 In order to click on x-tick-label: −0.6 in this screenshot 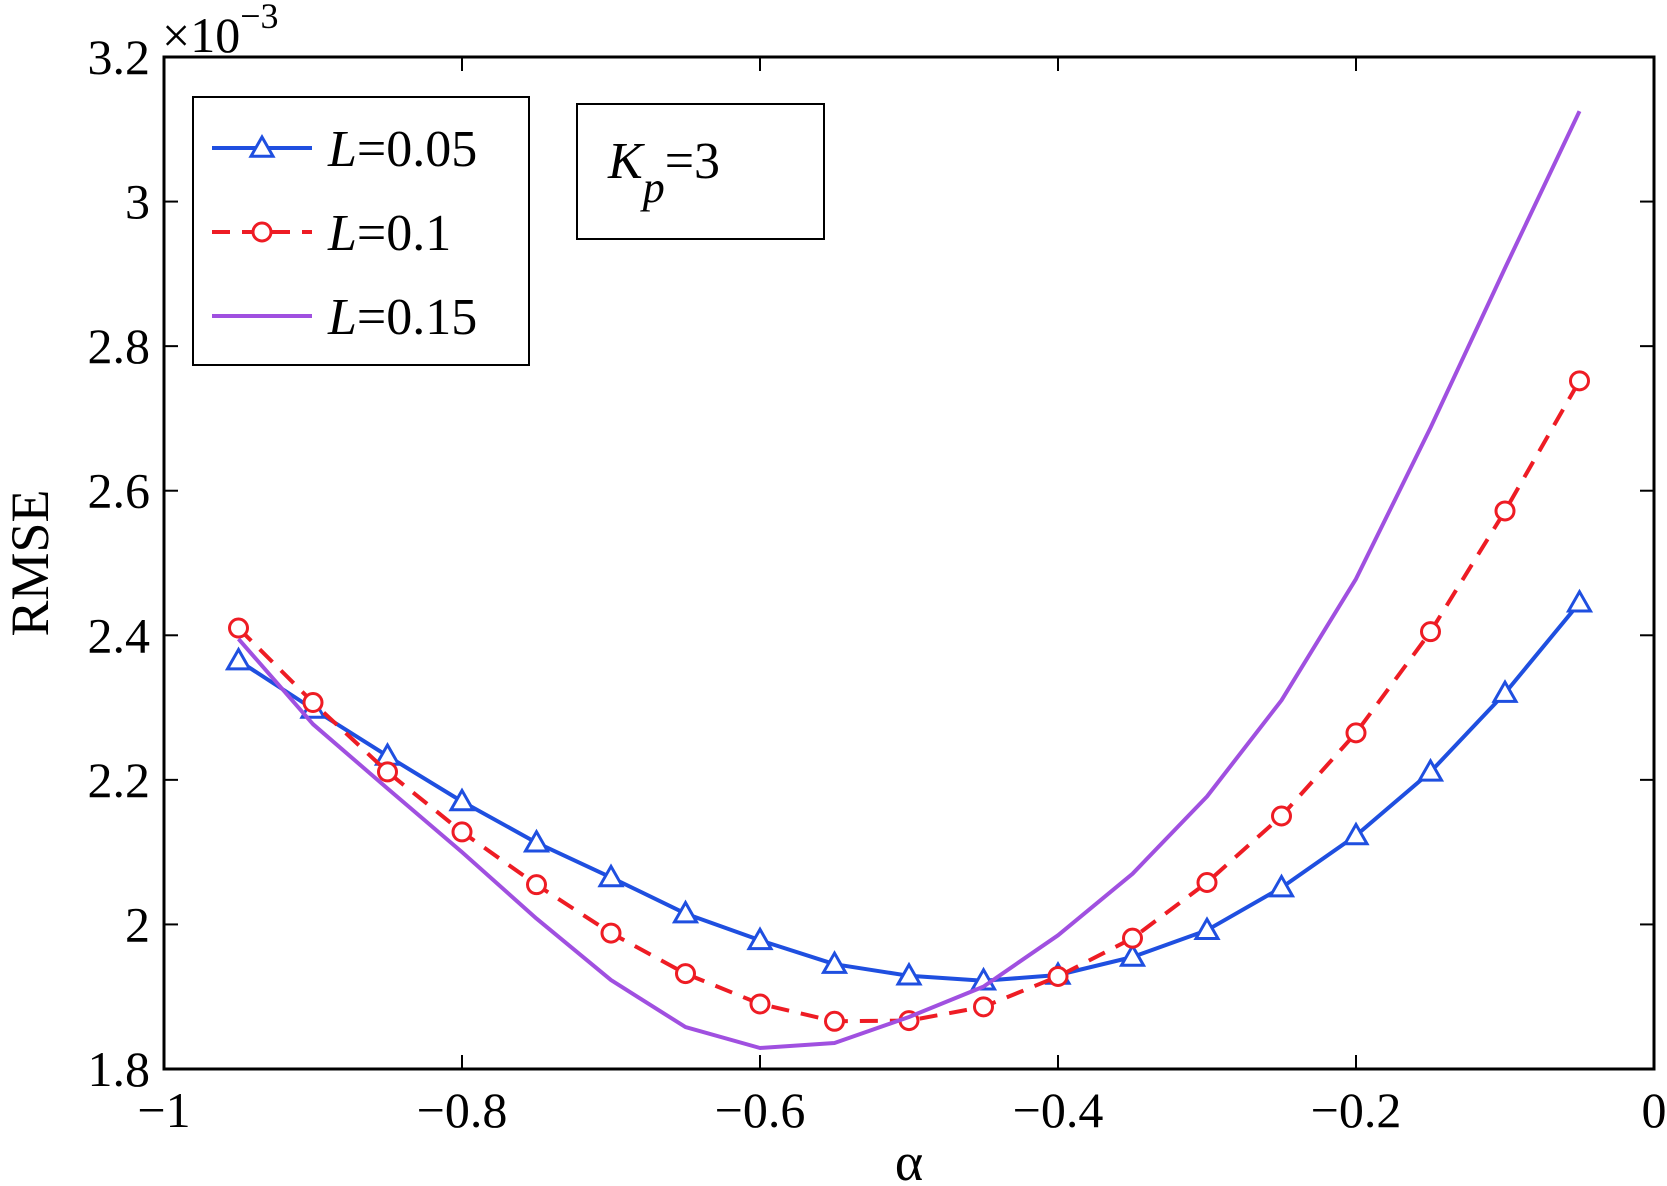, I will do `click(760, 1110)`.